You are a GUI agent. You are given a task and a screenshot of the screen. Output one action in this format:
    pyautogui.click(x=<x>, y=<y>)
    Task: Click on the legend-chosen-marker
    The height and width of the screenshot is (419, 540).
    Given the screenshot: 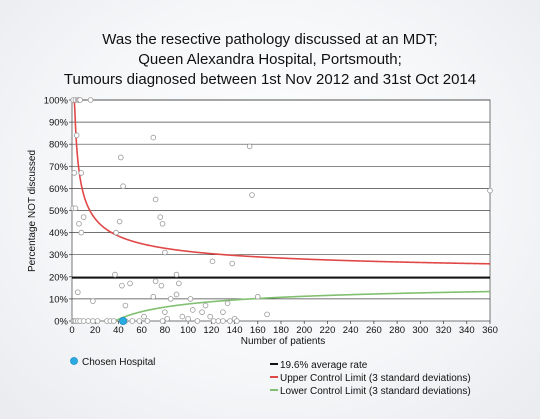 What is the action you would take?
    pyautogui.click(x=74, y=361)
    